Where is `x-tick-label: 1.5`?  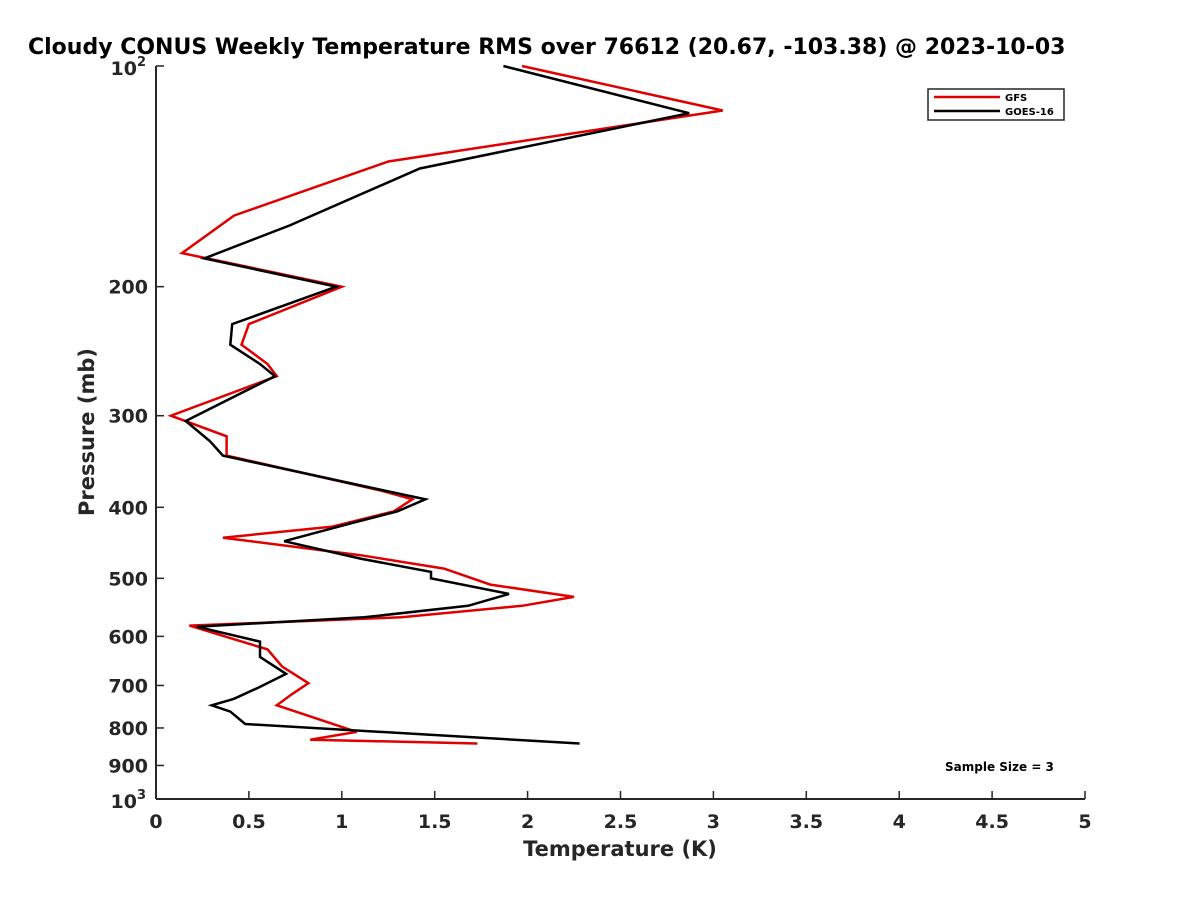
x-tick-label: 1.5 is located at coordinates (435, 822).